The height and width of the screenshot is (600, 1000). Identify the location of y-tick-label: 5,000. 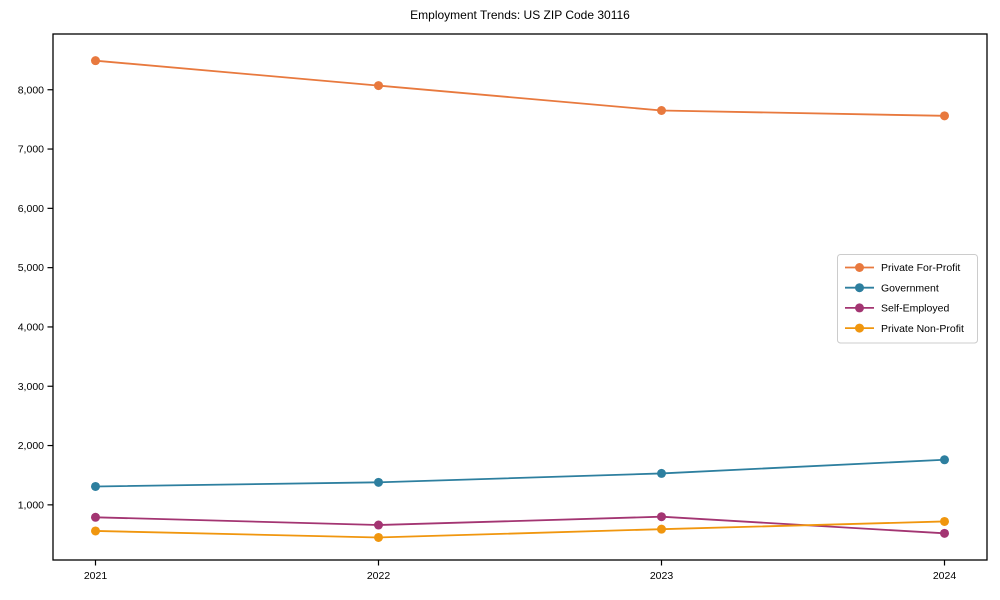
(31, 268).